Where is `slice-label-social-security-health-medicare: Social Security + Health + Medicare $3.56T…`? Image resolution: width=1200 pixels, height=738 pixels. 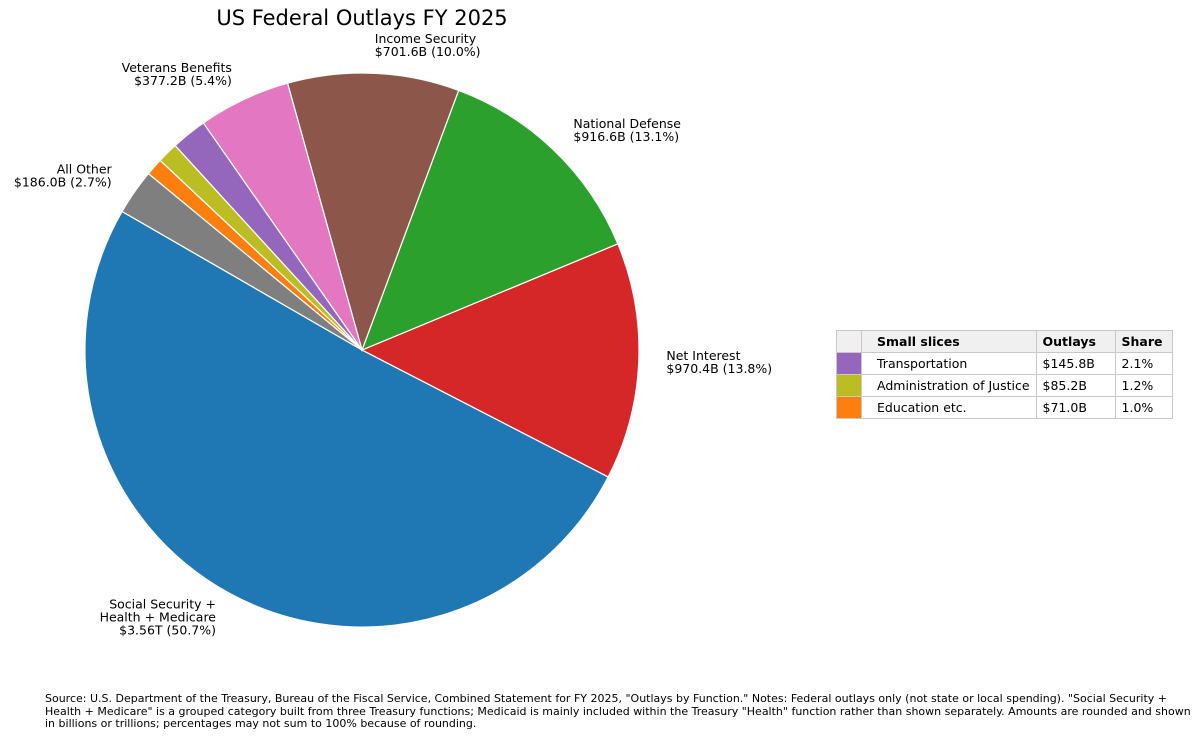
slice-label-social-security-health-medicare: Social Security + Health + Medicare $3.56T… is located at coordinates (158, 616).